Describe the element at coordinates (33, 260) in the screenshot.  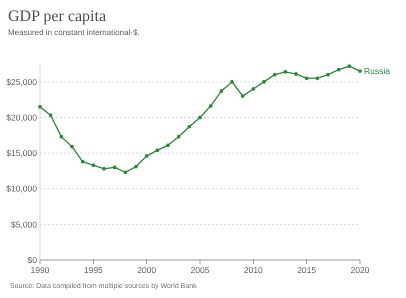
I see `y-tick-label: $0` at that location.